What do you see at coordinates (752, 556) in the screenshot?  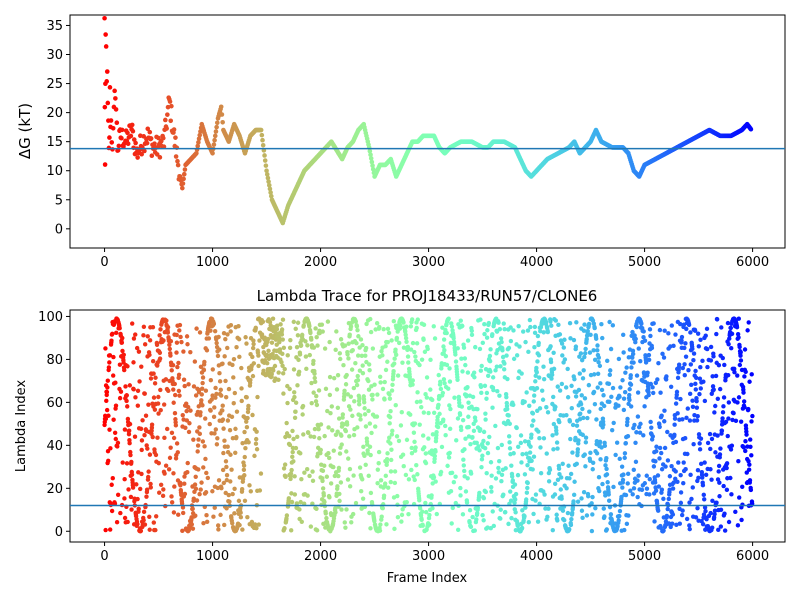 I see `x-tick-label: 6000` at bounding box center [752, 556].